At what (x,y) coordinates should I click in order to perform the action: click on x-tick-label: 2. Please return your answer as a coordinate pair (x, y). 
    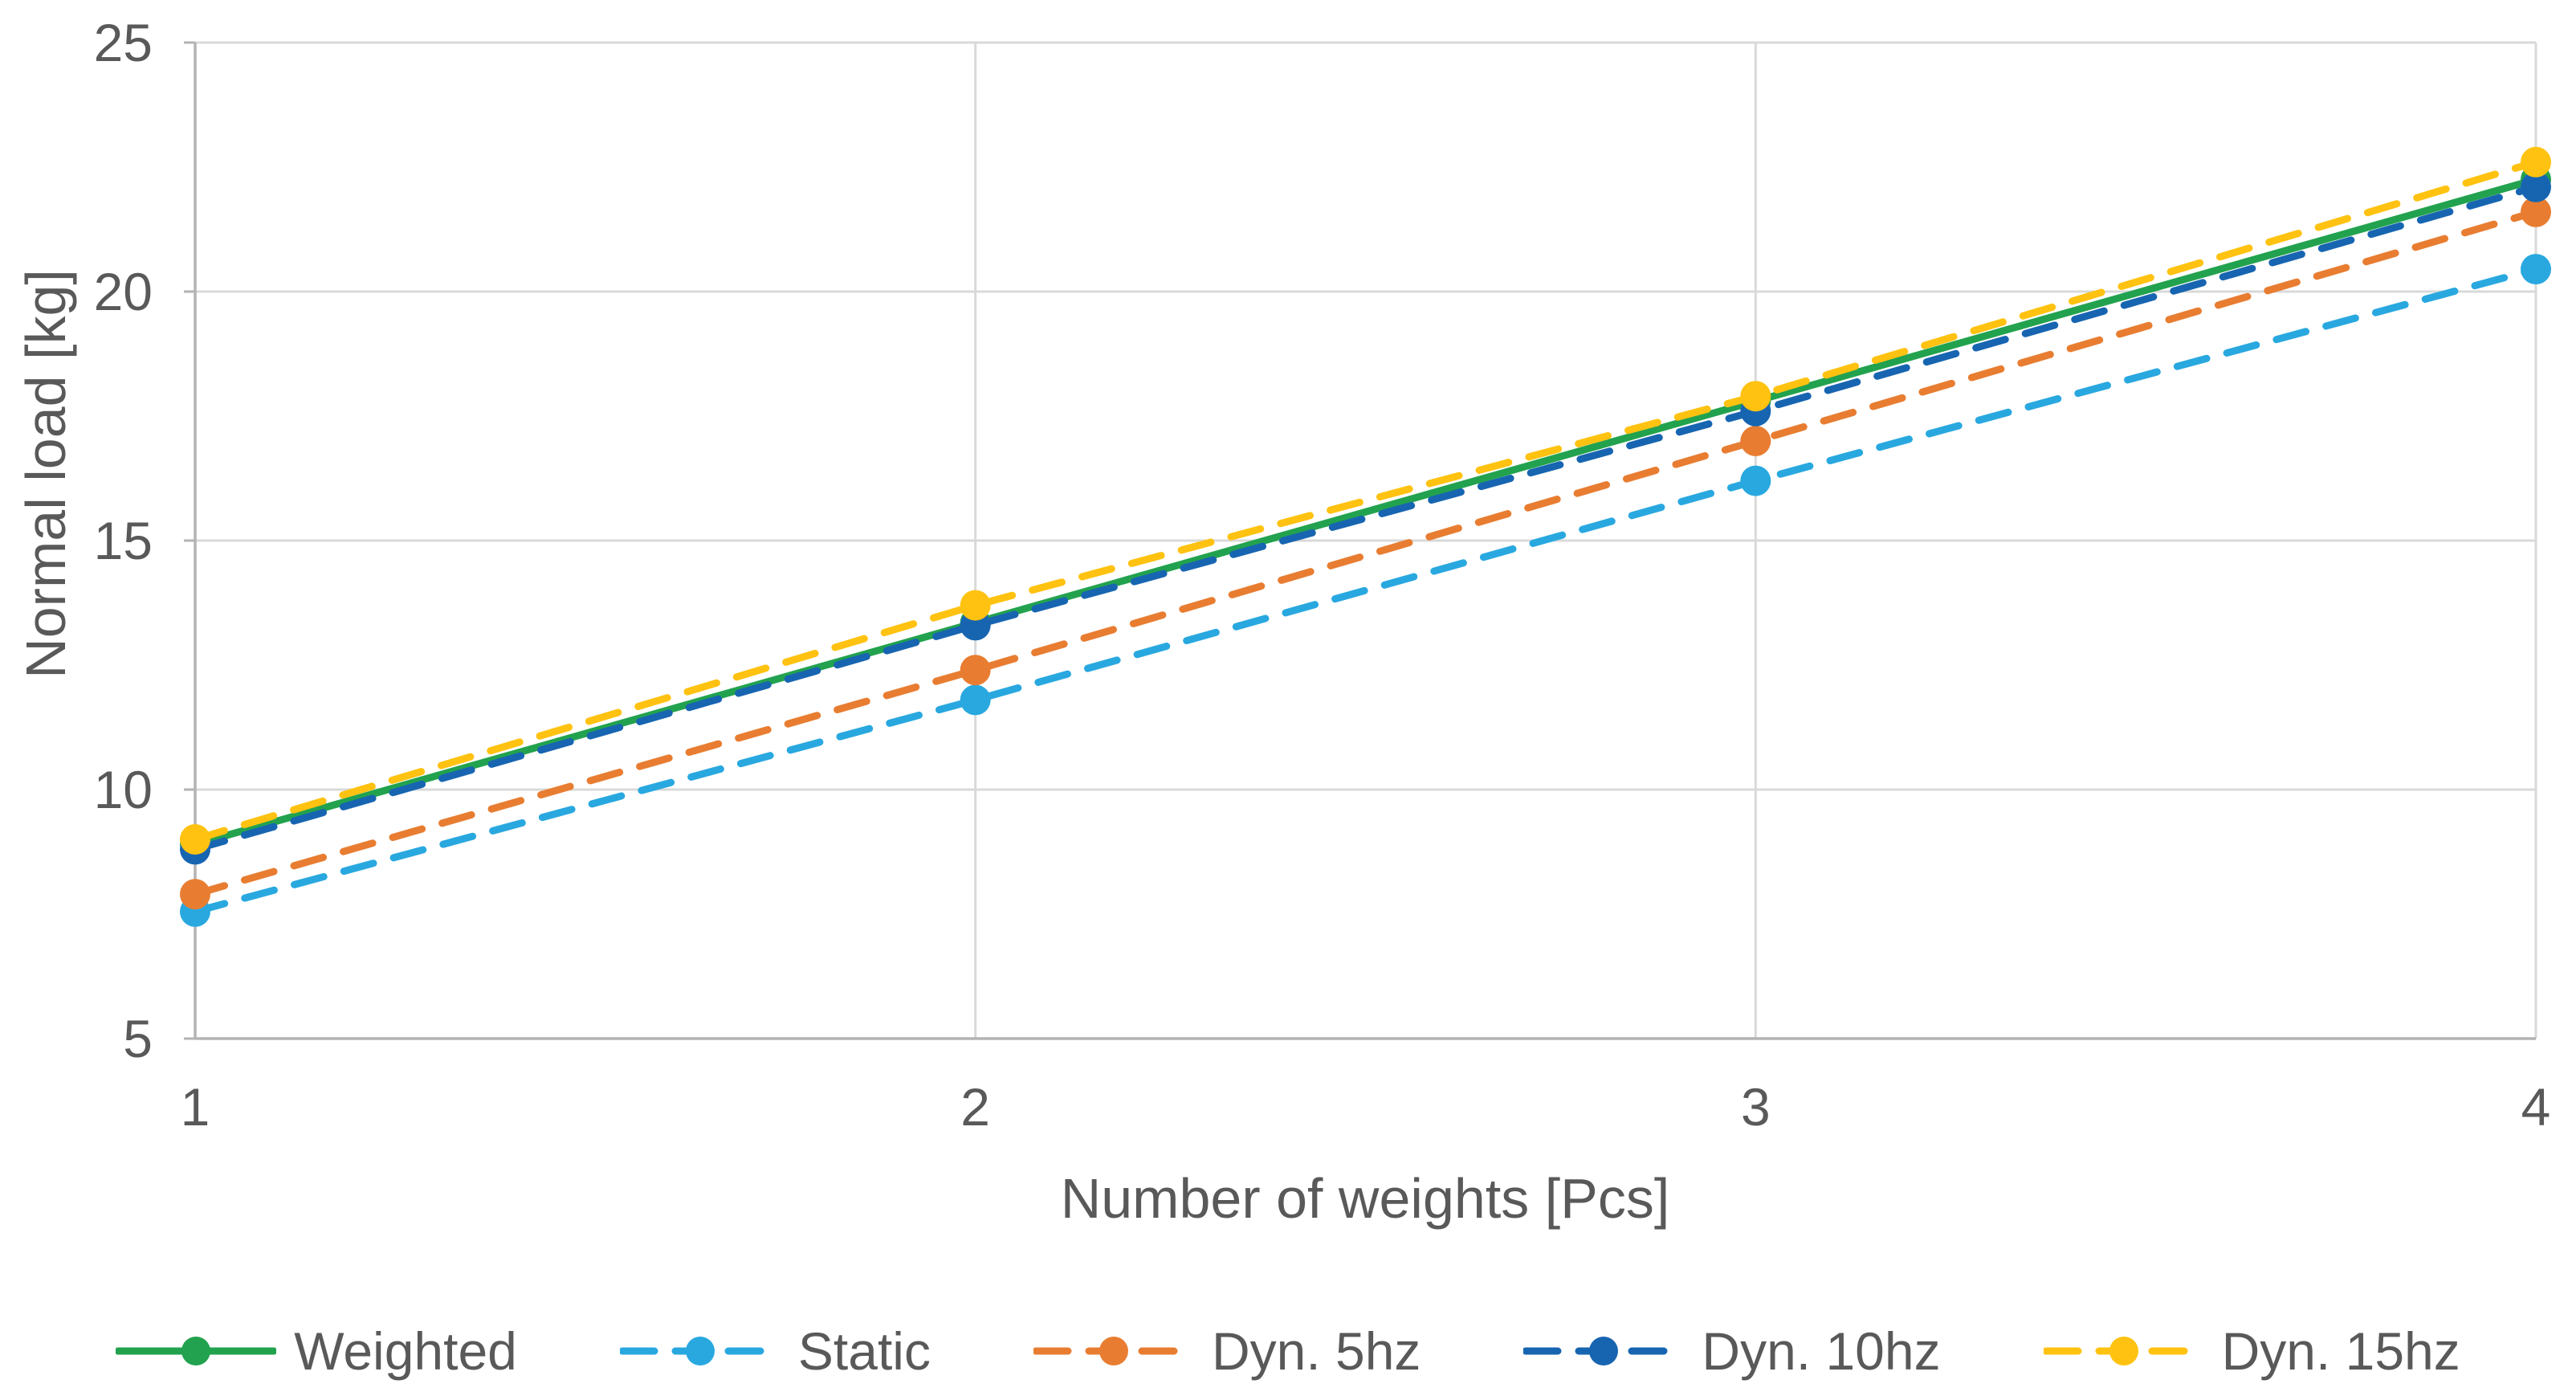
    Looking at the image, I should click on (975, 1107).